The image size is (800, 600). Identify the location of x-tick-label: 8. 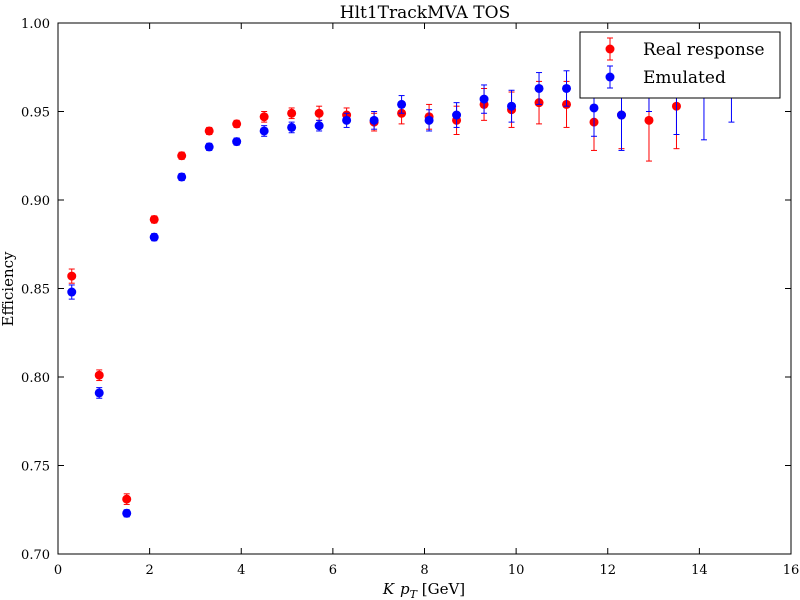
(424, 570).